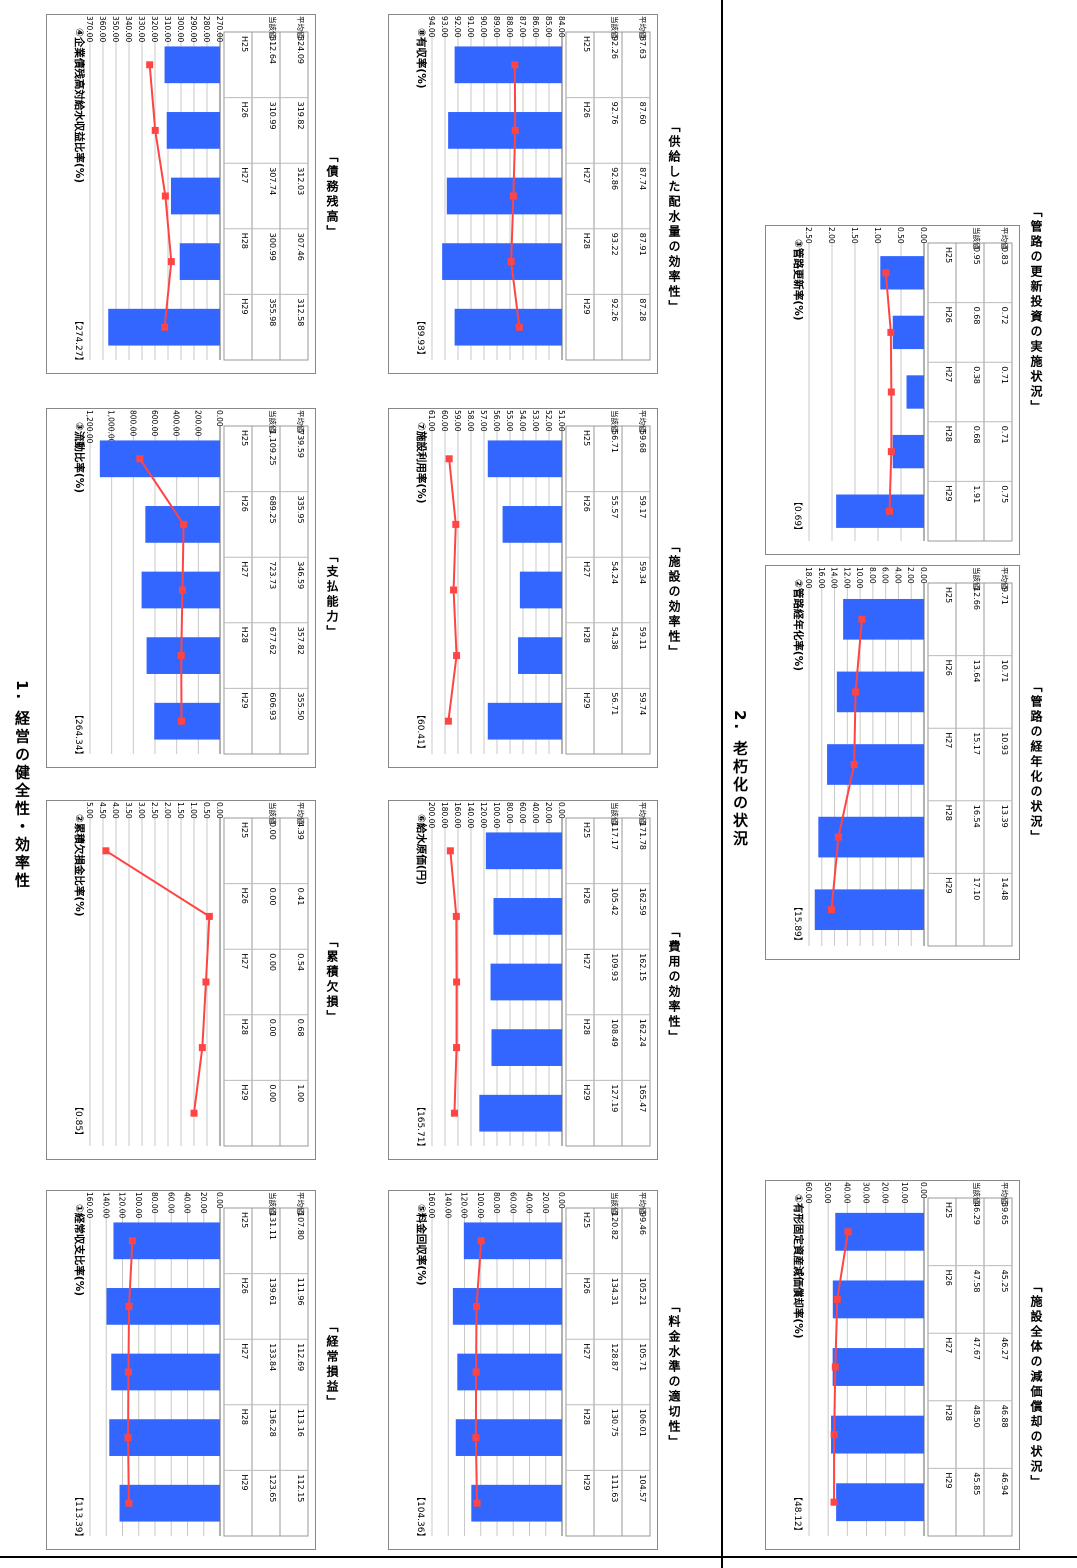  I want to click on y-tick-label-text: 89.00, so click(496, 27).